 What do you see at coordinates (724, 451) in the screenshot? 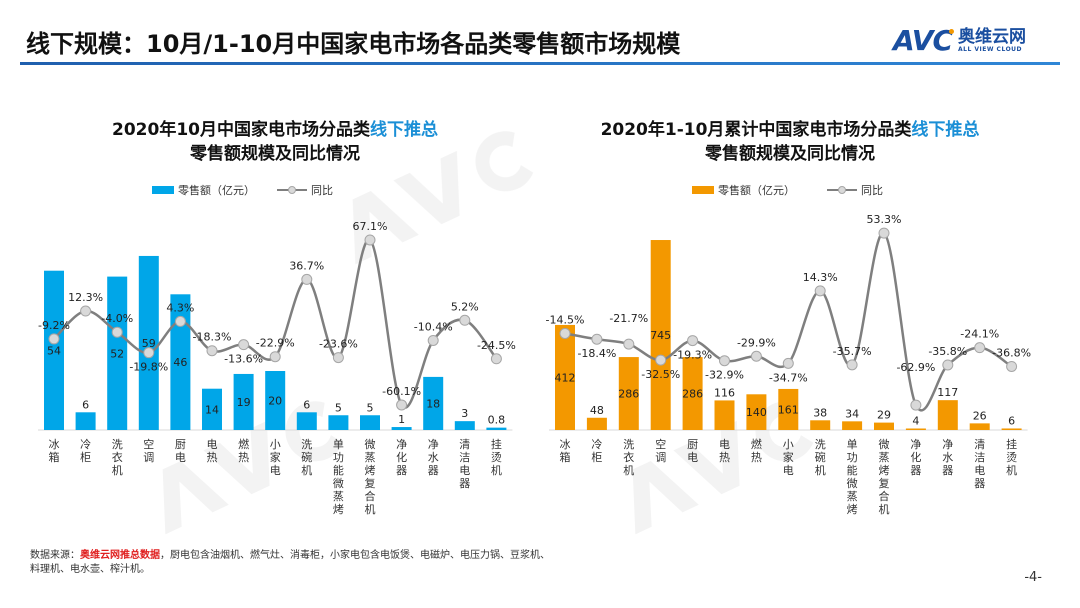
I see `category-label: 电热` at bounding box center [724, 451].